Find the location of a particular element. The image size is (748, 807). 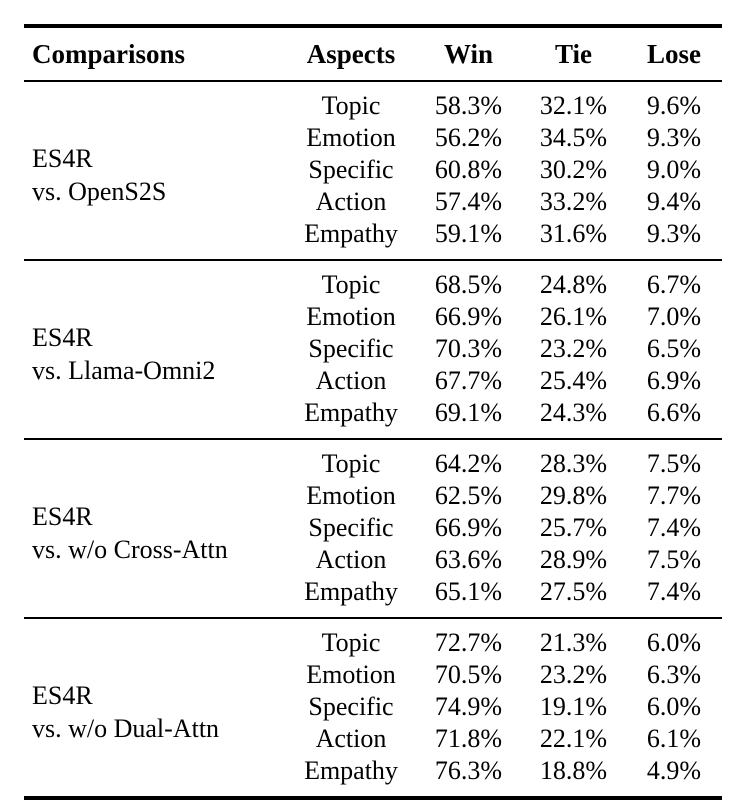

table-row: ES4R vs. OpenS2S Topic 58.3% 32.1% 9.6% is located at coordinates (373, 143).